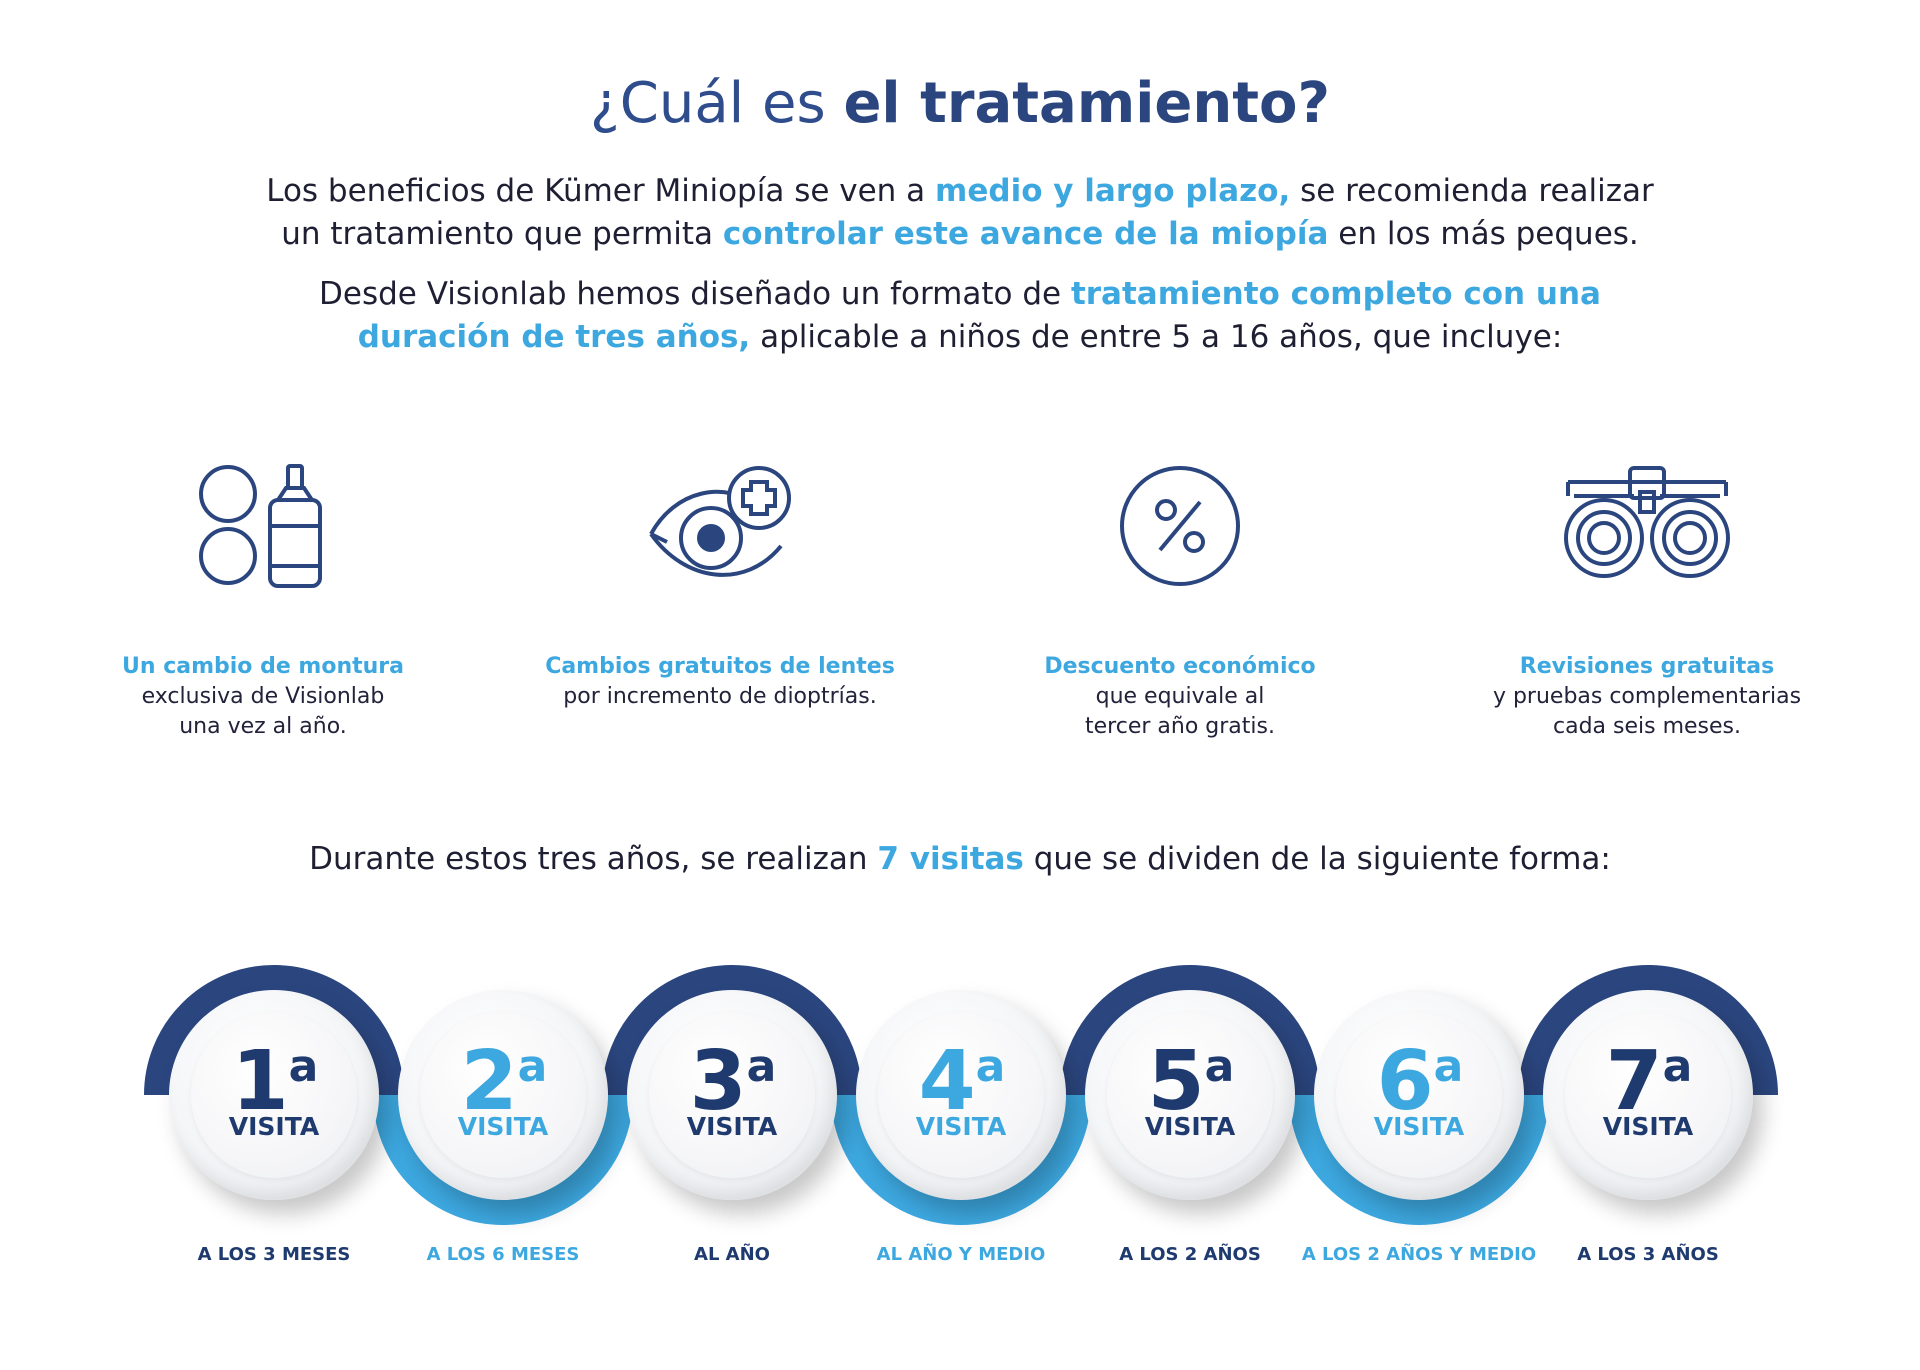 This screenshot has height=1370, width=1920. I want to click on intro-1-highlight-a: medio y largo plazo,, so click(1113, 191).